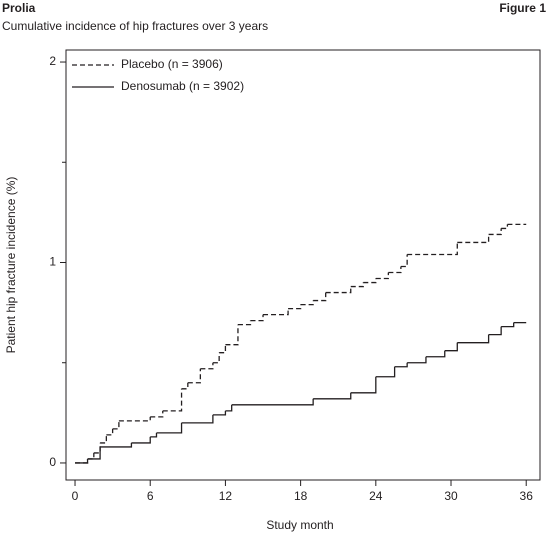  What do you see at coordinates (527, 496) in the screenshot?
I see `x-tick-label: 36` at bounding box center [527, 496].